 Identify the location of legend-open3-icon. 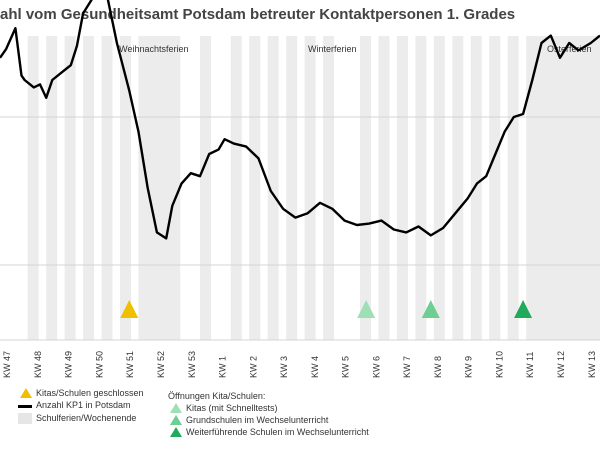
(176, 432).